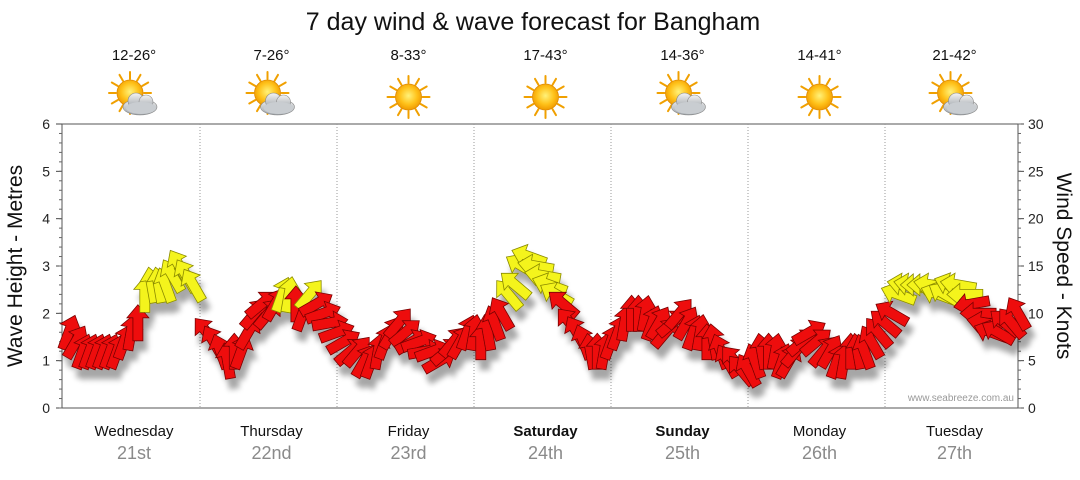  Describe the element at coordinates (271, 431) in the screenshot. I see `day-name: Thursday` at that location.